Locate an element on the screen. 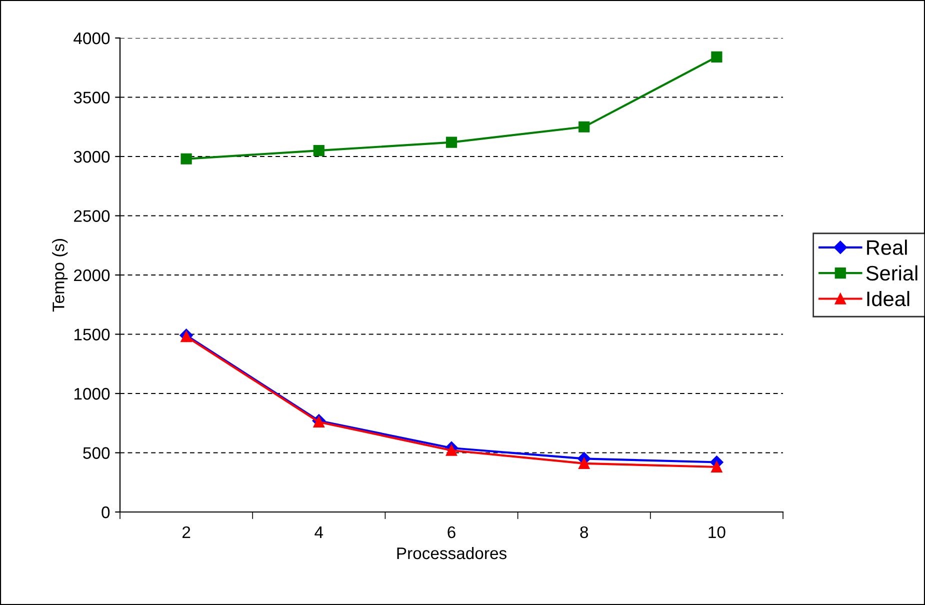 The height and width of the screenshot is (605, 925). y-tick-label: 2000 is located at coordinates (92, 275).